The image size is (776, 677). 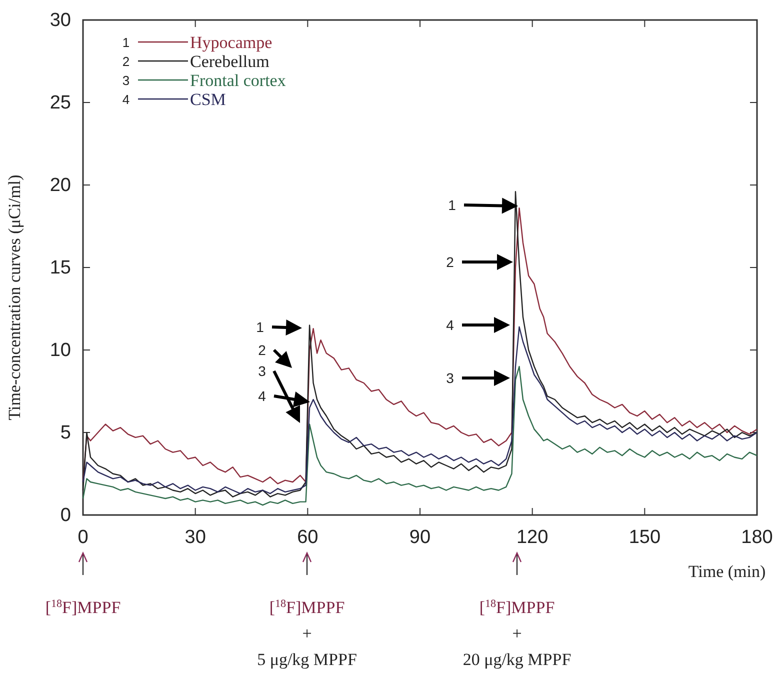 What do you see at coordinates (230, 61) in the screenshot?
I see `legend-label: Cerebellum` at bounding box center [230, 61].